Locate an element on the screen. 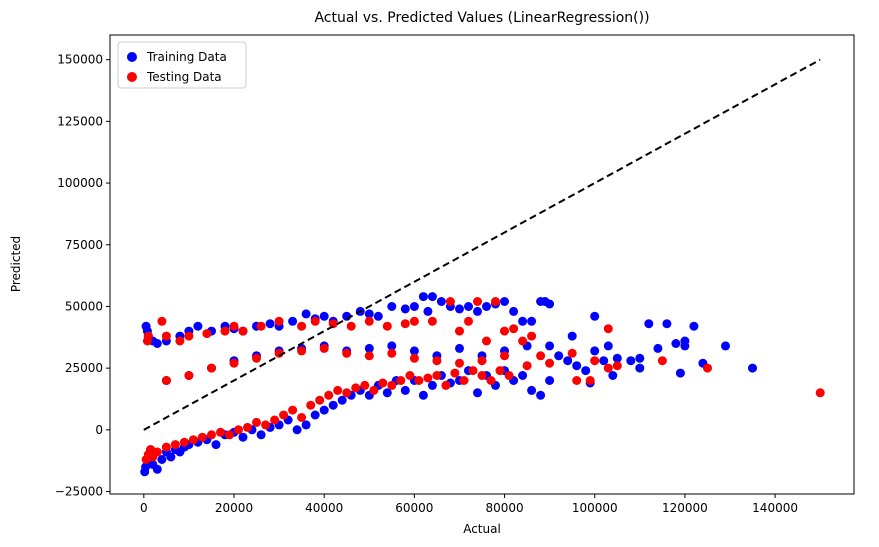  legend-label-training: Training Data is located at coordinates (186, 57).